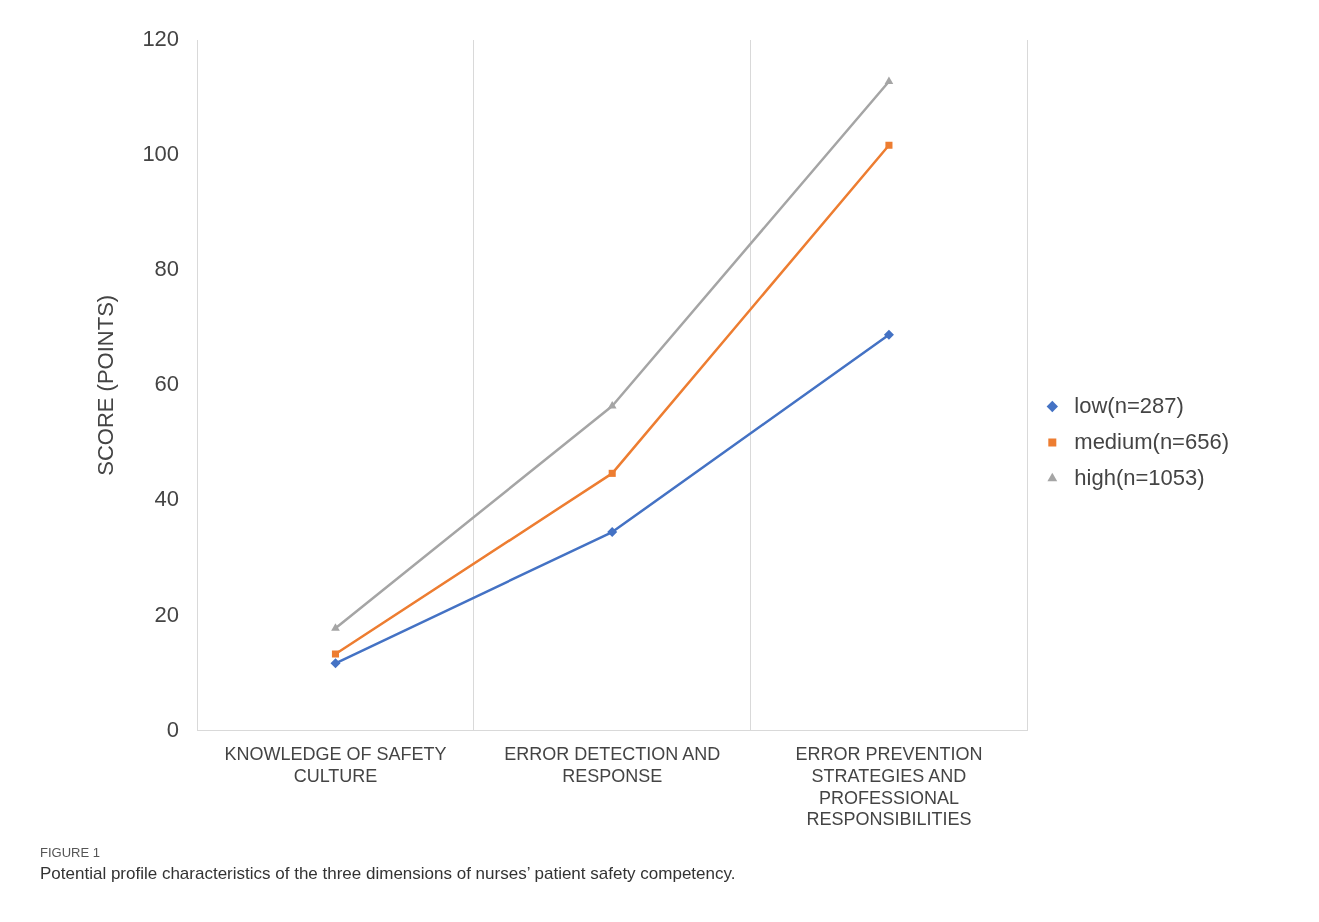 The image size is (1319, 922). I want to click on y-tick-label: 100, so click(161, 154).